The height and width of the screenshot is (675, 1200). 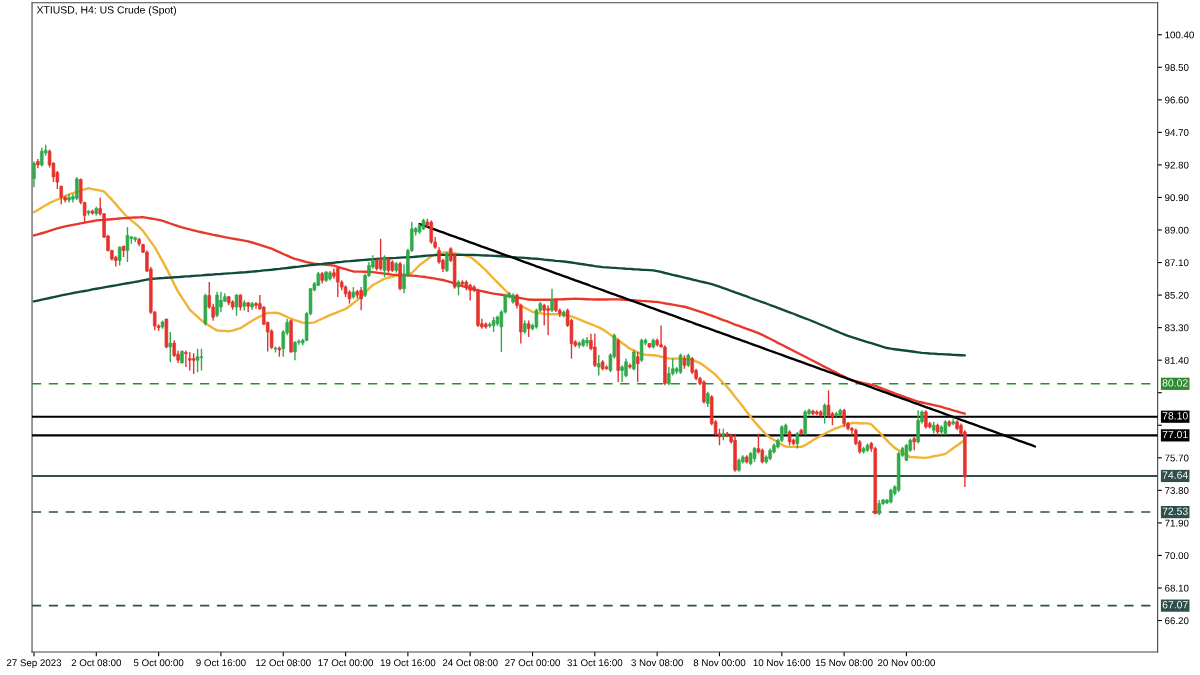 What do you see at coordinates (1177, 132) in the screenshot?
I see `y-tick-label: 94.70` at bounding box center [1177, 132].